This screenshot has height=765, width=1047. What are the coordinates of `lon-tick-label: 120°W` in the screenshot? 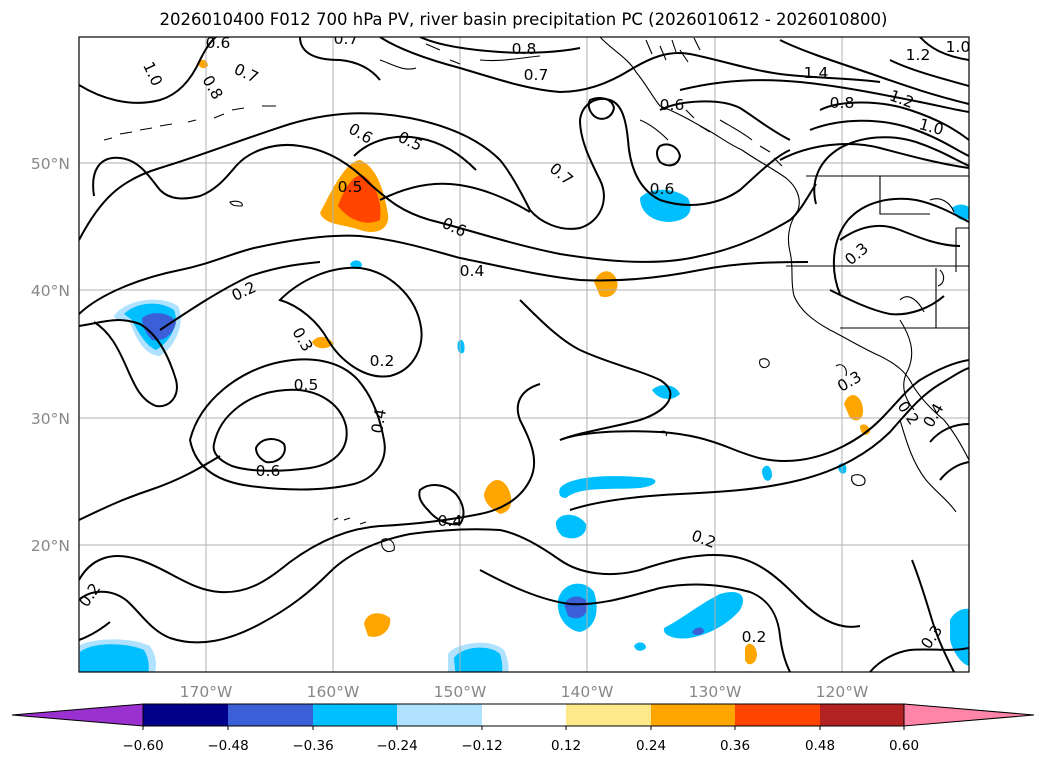 It's located at (842, 692).